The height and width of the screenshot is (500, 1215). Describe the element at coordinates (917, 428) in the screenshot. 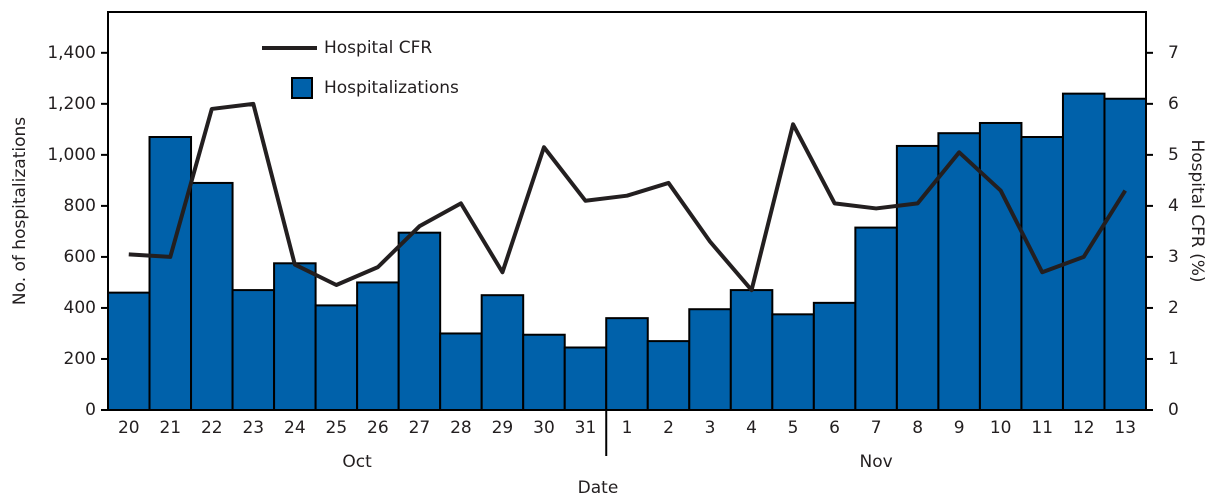

I see `x-tick-label: 8` at that location.